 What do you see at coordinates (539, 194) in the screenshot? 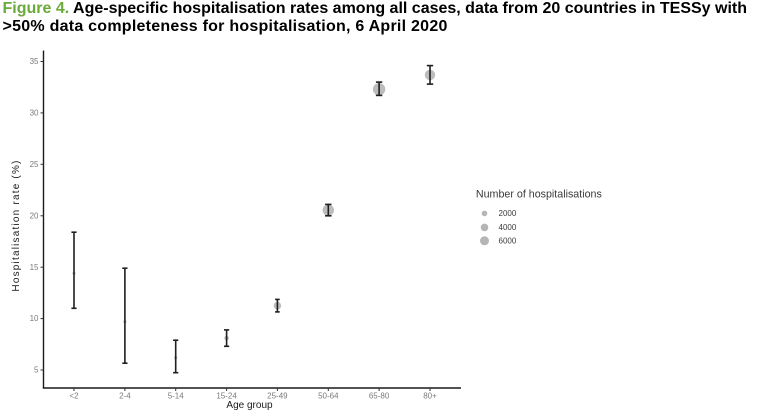
I see `svg-text: Number of hospitalisations` at bounding box center [539, 194].